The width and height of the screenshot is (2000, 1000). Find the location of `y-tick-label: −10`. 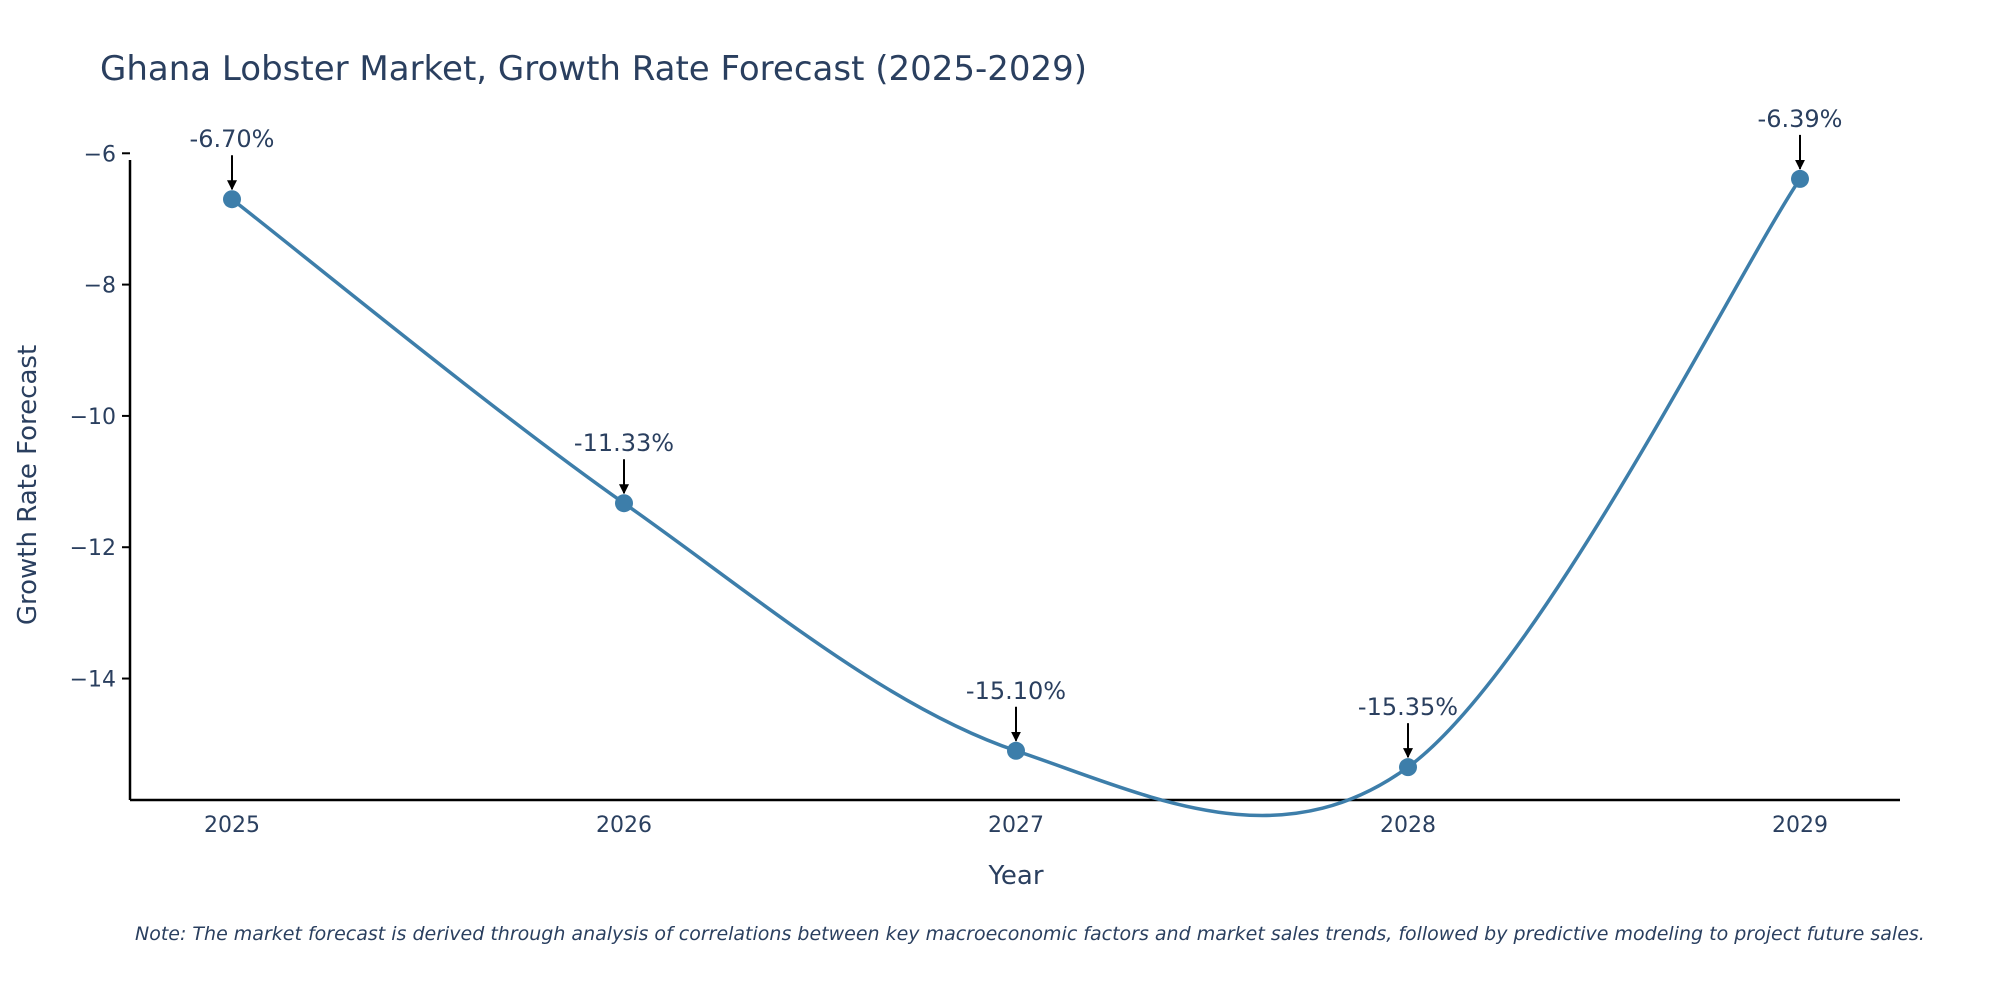

y-tick-label: −10 is located at coordinates (93, 417).